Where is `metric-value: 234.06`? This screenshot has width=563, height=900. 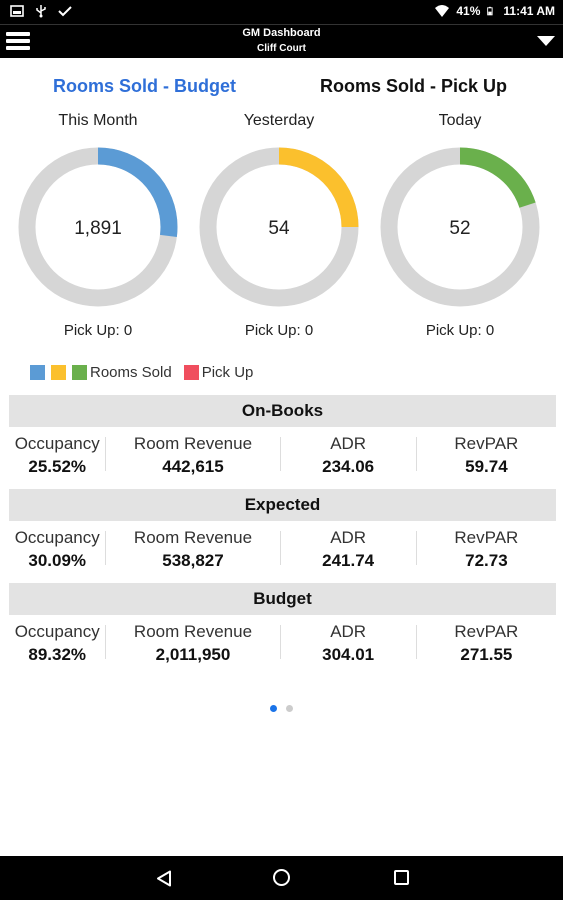 metric-value: 234.06 is located at coordinates (348, 466).